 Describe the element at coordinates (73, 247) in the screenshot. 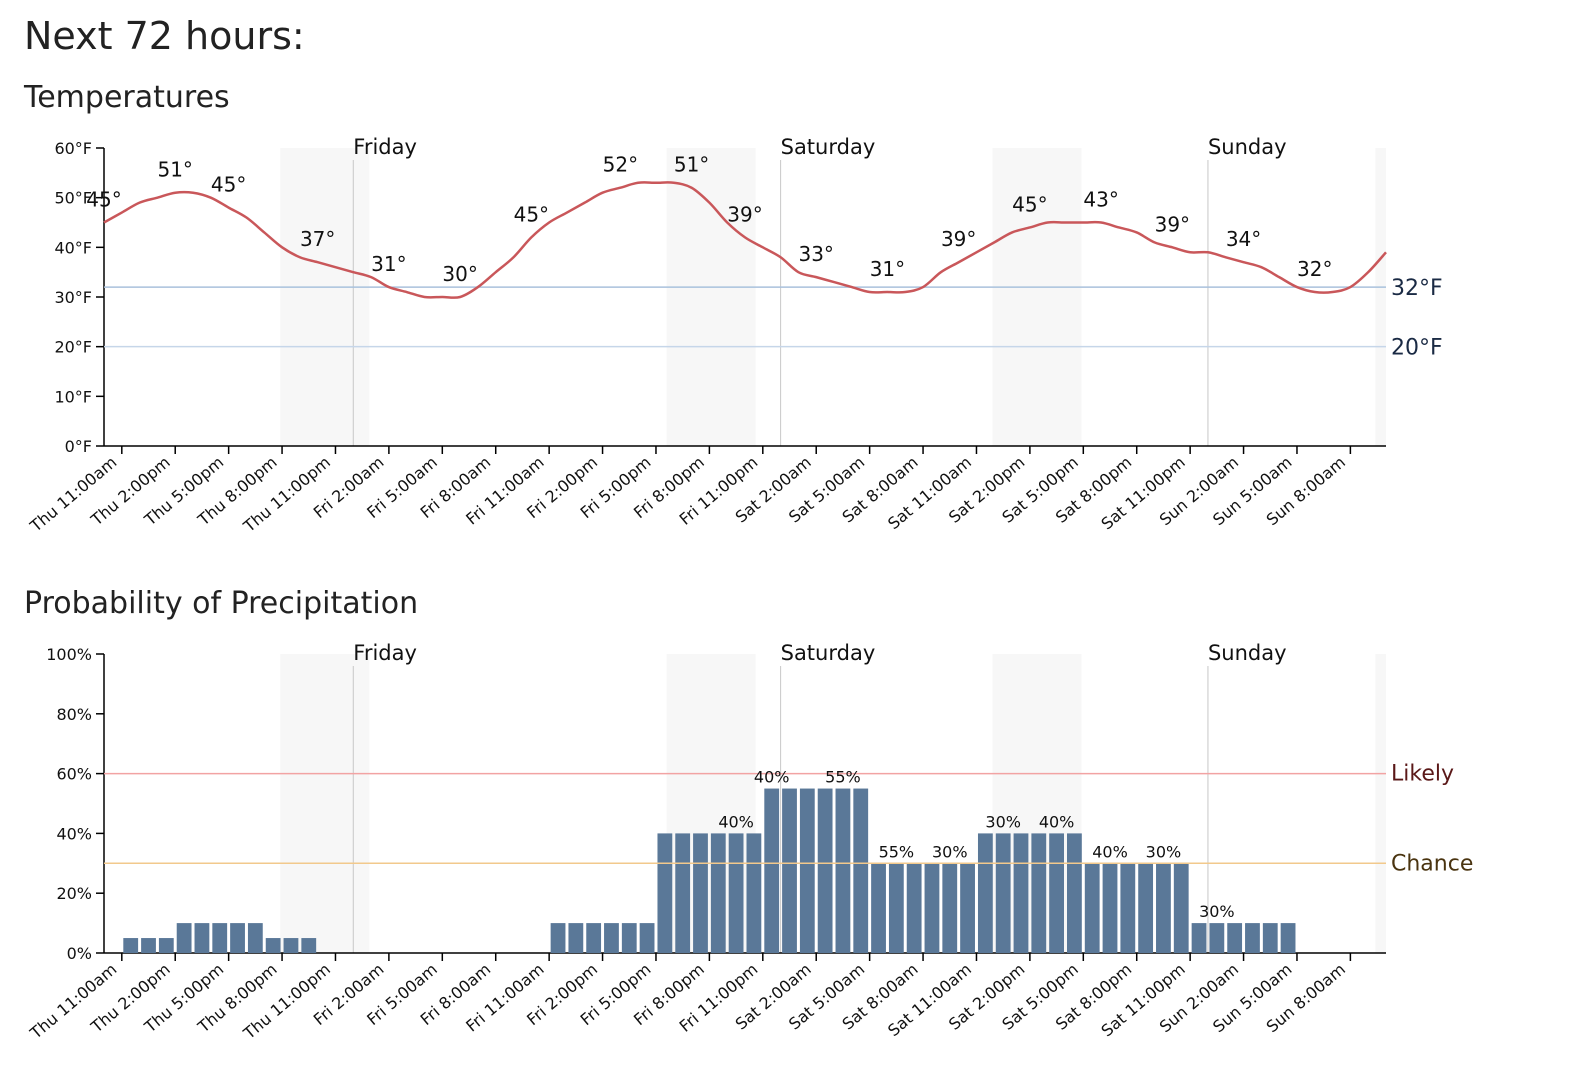

I see `y-tick-label: 40°F` at that location.